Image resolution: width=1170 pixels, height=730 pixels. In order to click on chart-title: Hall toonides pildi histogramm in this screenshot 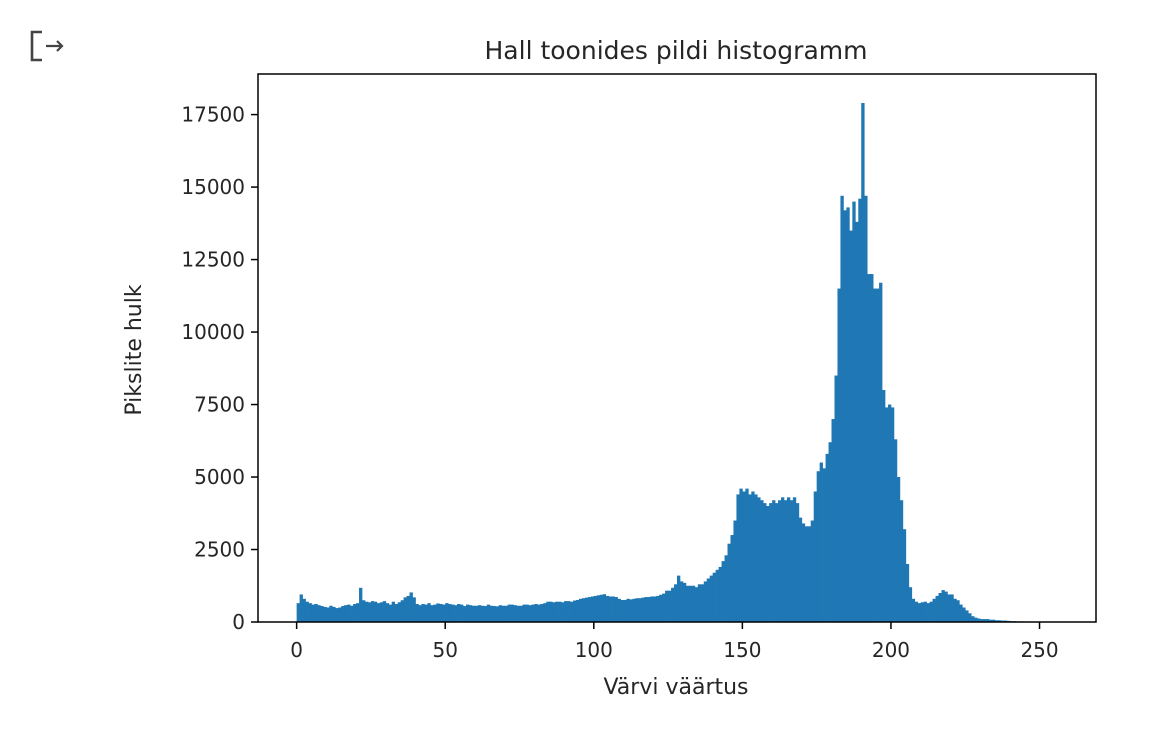, I will do `click(676, 50)`.